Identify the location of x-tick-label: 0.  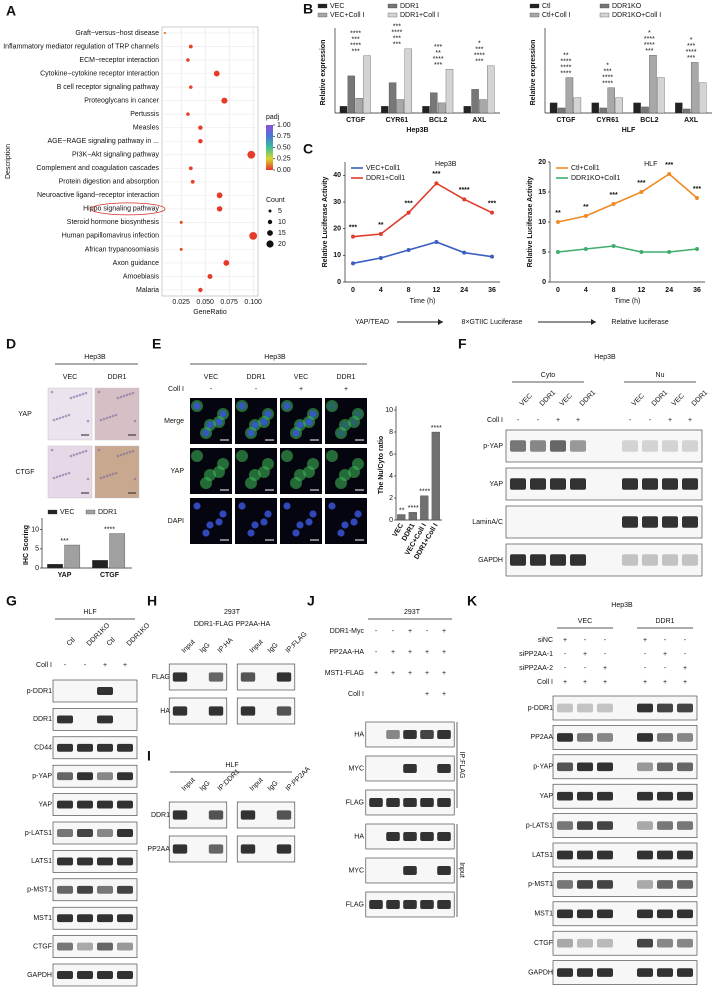
(353, 290).